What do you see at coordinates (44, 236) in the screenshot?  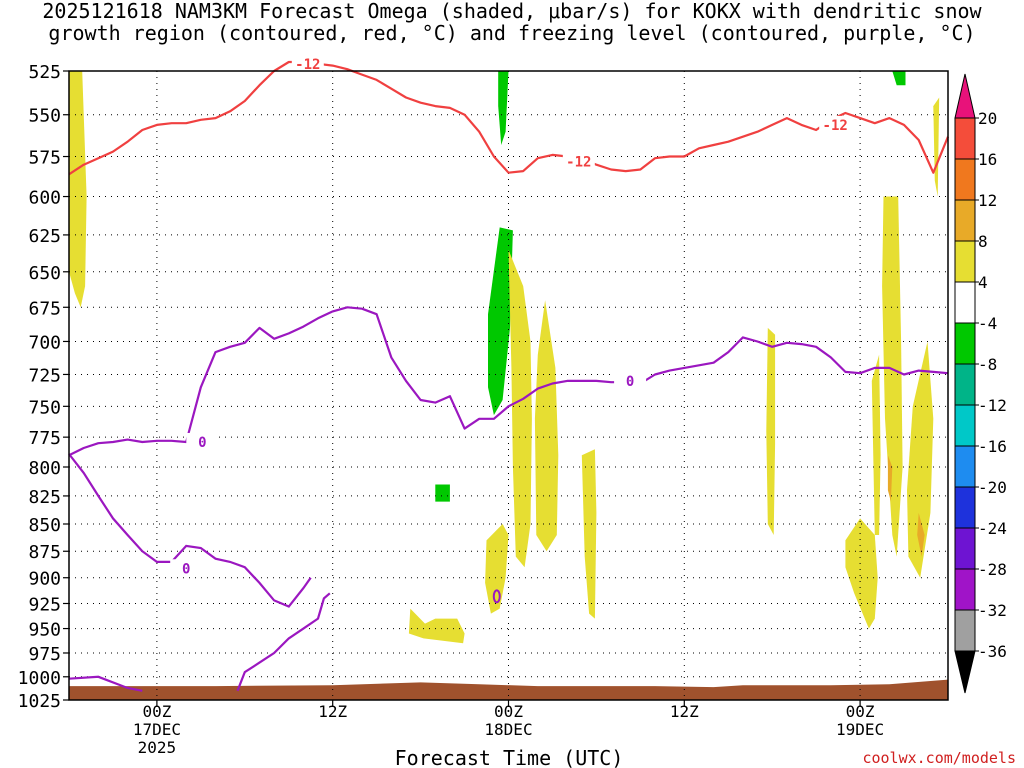 I see `y-tick-label: 625` at bounding box center [44, 236].